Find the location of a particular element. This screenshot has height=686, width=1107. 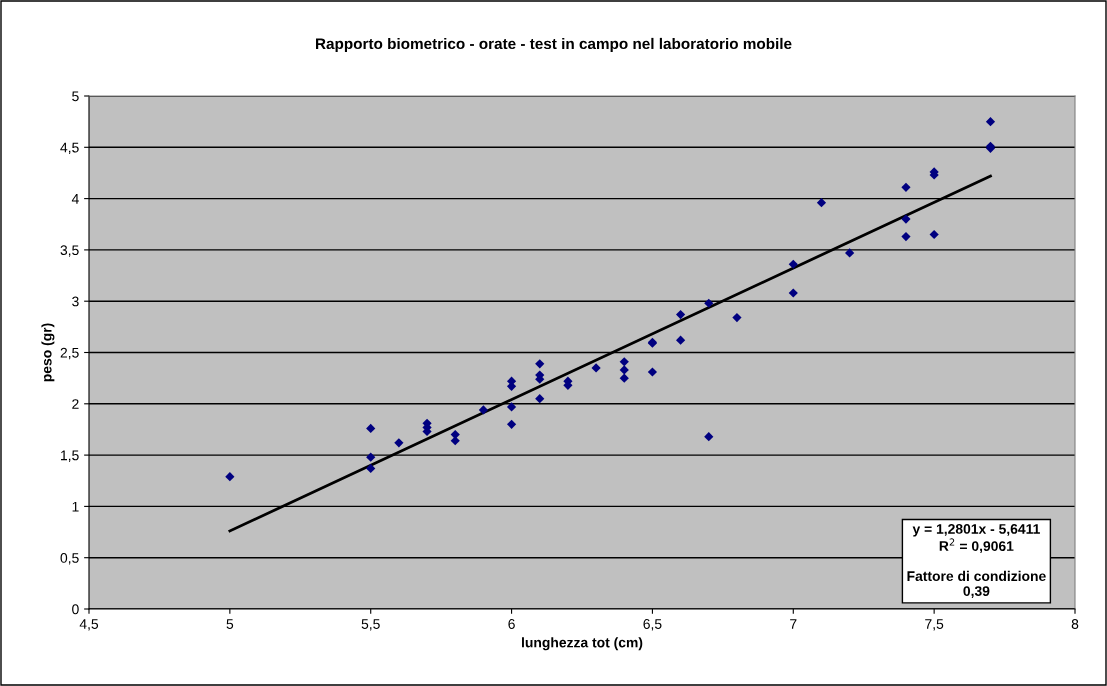

y-tick-label: 1,5 is located at coordinates (70, 456).